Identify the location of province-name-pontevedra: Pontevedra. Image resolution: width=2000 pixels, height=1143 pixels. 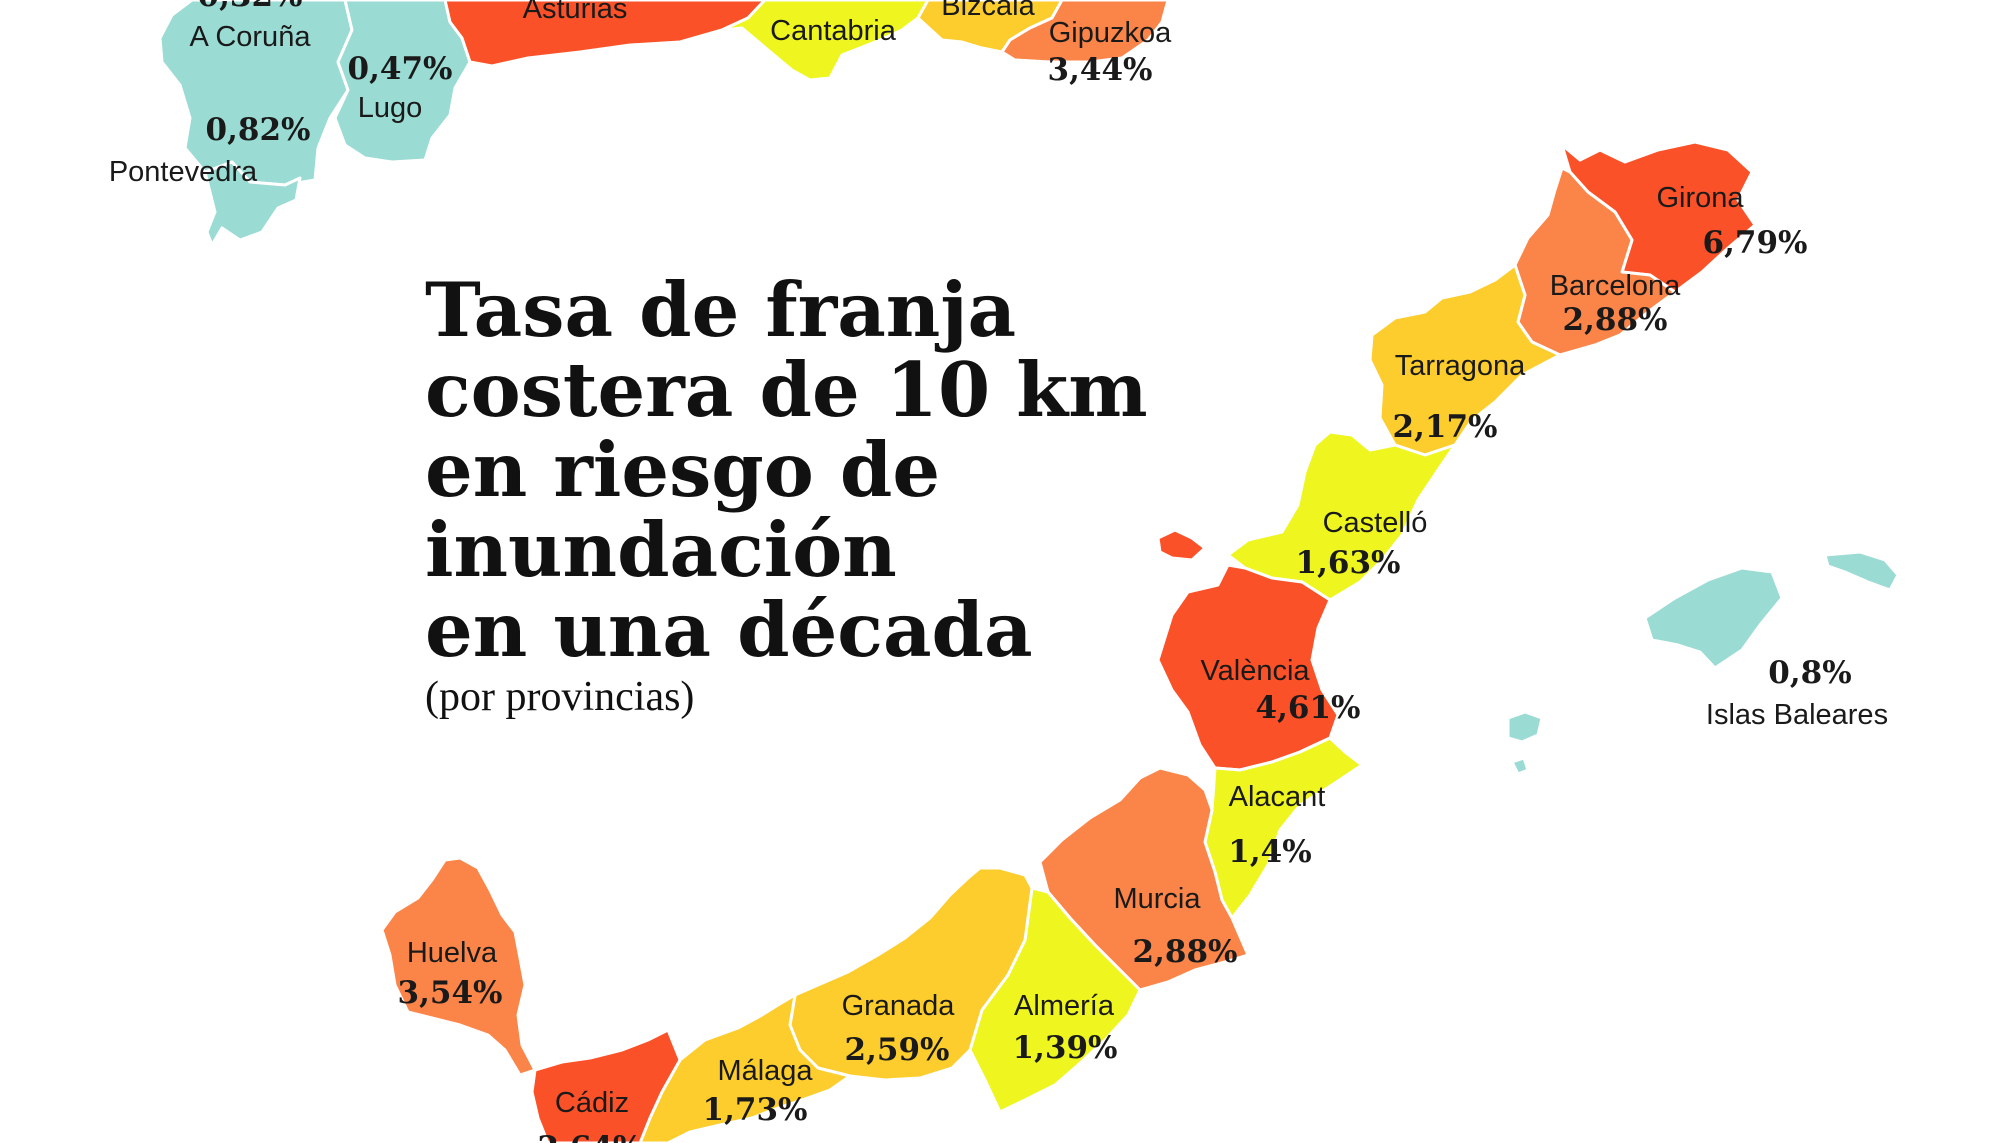
(183, 172).